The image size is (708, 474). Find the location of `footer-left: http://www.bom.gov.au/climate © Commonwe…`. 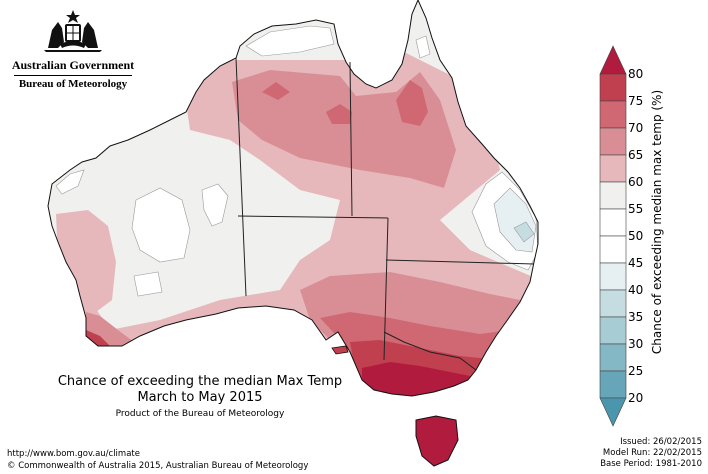

footer-left: http://www.bom.gov.au/climate © Commonwe… is located at coordinates (157, 460).